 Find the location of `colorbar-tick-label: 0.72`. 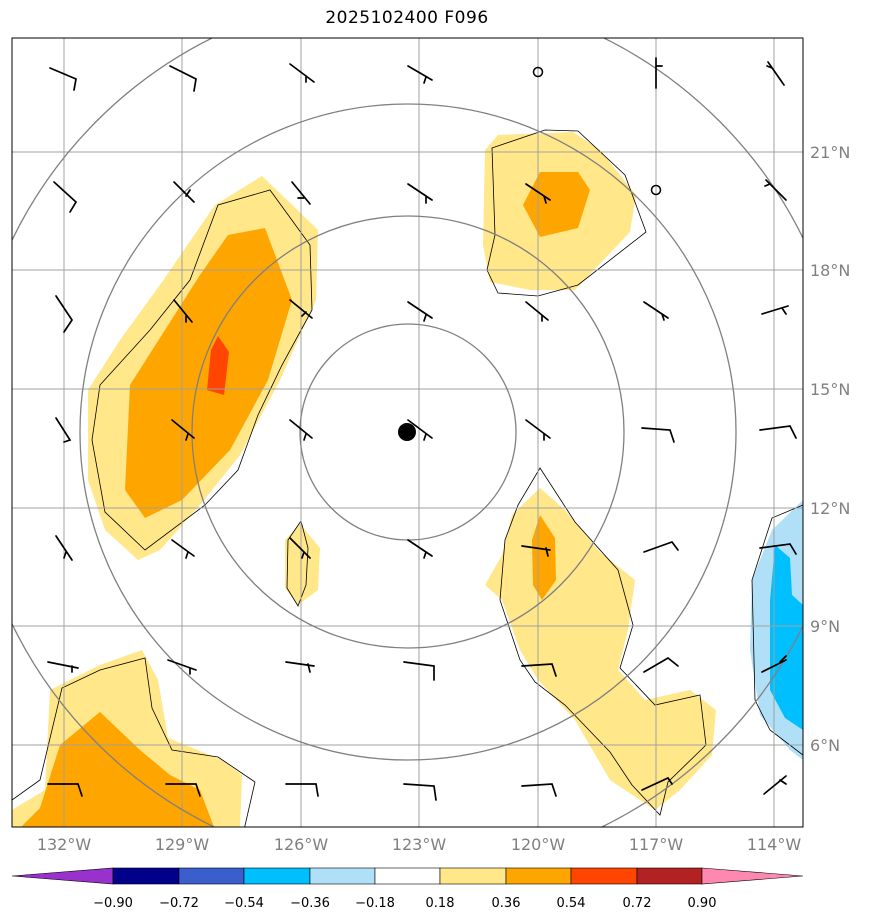

colorbar-tick-label: 0.72 is located at coordinates (637, 903).